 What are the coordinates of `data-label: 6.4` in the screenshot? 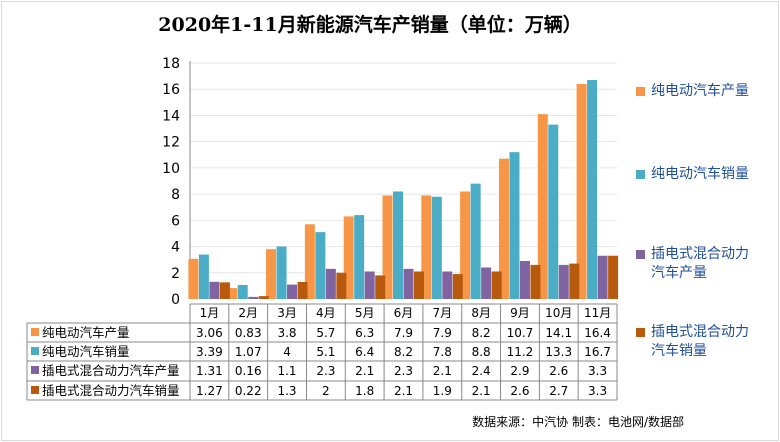 It's located at (364, 352).